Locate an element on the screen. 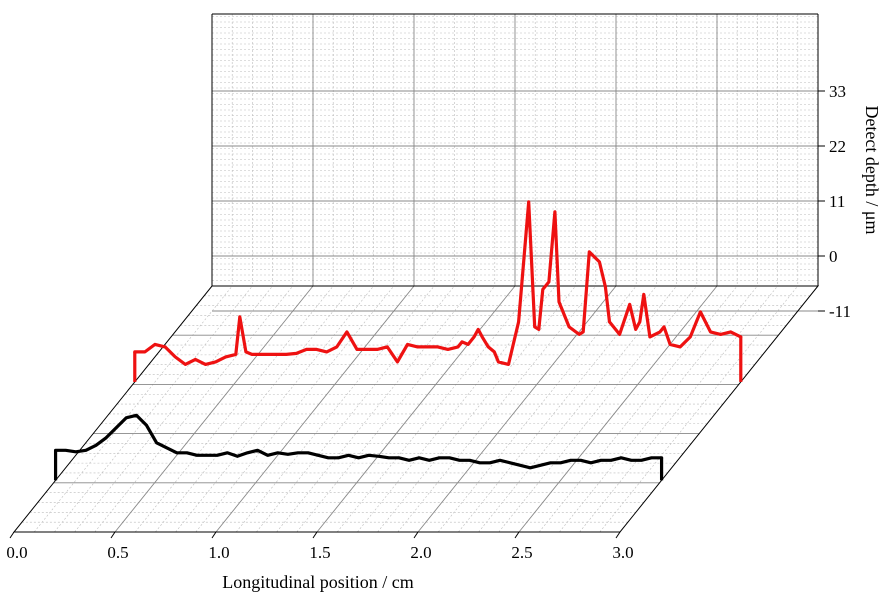 The image size is (889, 596). z-tick-label: 11 is located at coordinates (837, 201).